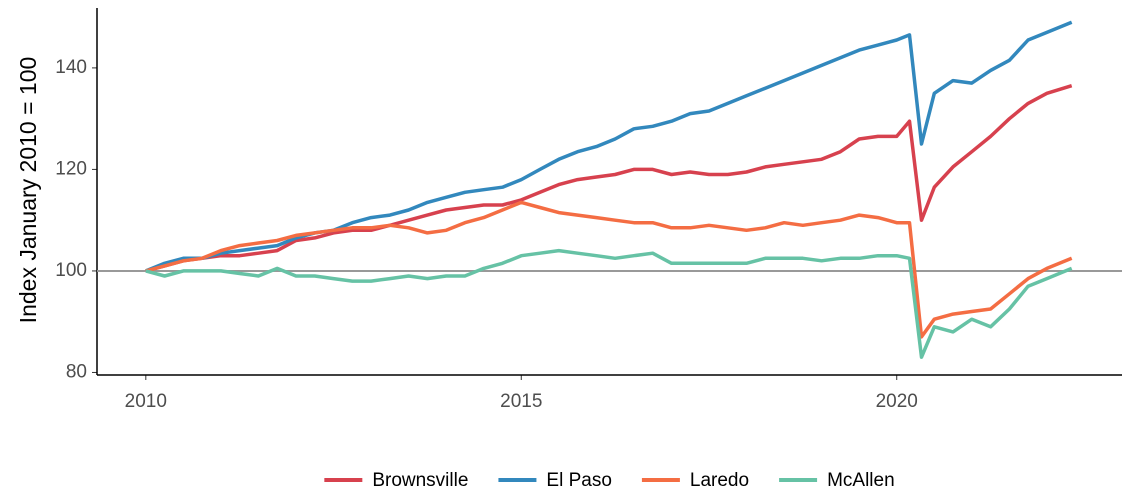 This screenshot has height=496, width=1132. Describe the element at coordinates (719, 480) in the screenshot. I see `legend-label: Laredo` at that location.